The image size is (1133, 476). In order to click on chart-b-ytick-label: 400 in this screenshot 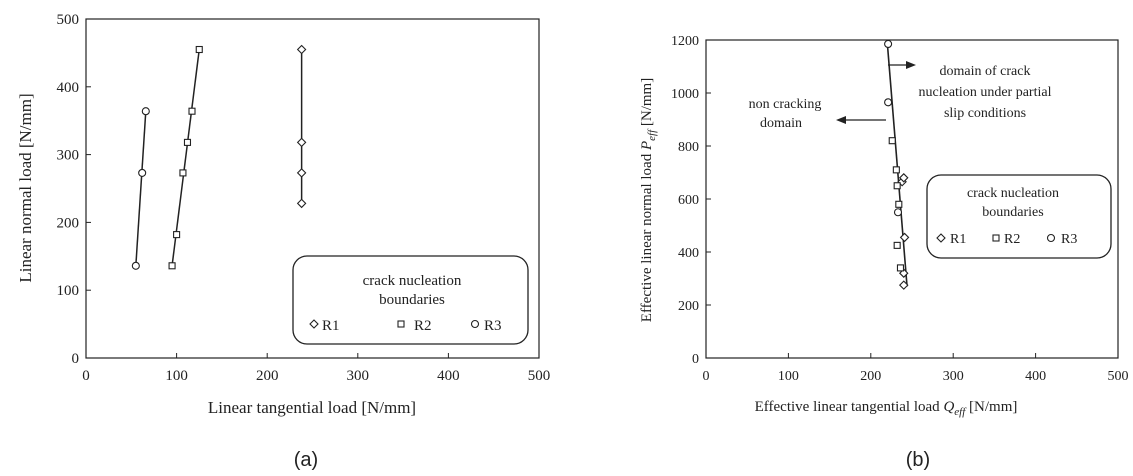, I will do `click(688, 253)`.